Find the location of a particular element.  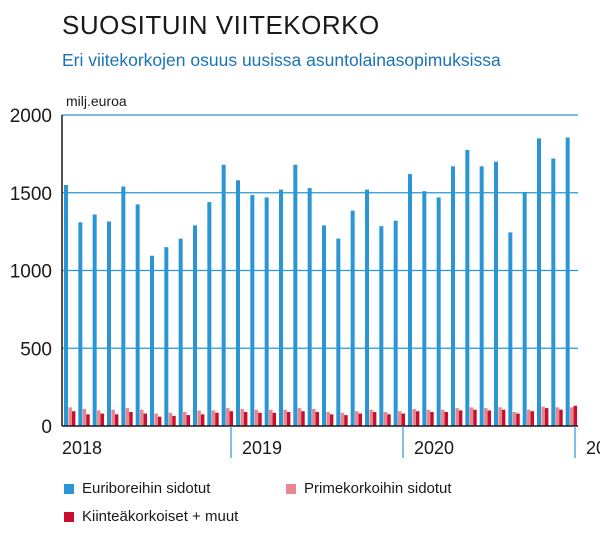

legend-label-1: Euriboreihin sidotut is located at coordinates (146, 488).